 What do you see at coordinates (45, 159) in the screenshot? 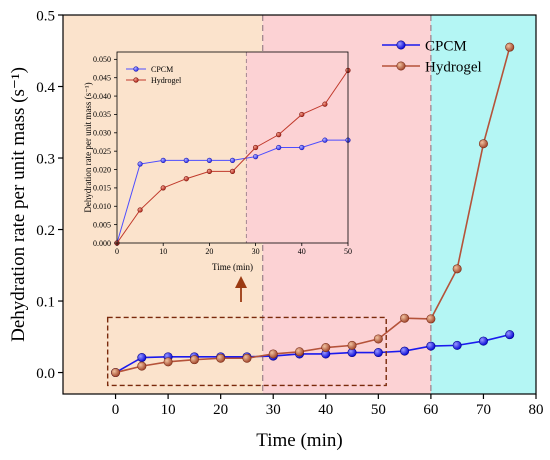
I see `y-tick-label: 0.3` at bounding box center [45, 159].